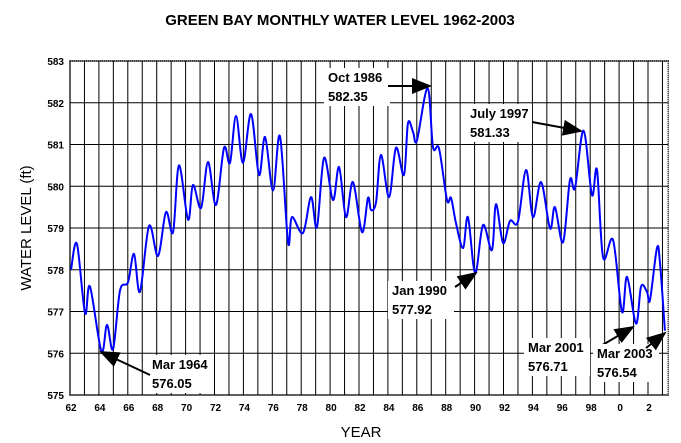 Image resolution: width=681 pixels, height=443 pixels. What do you see at coordinates (505, 408) in the screenshot?
I see `x-tick-label: 92` at bounding box center [505, 408].